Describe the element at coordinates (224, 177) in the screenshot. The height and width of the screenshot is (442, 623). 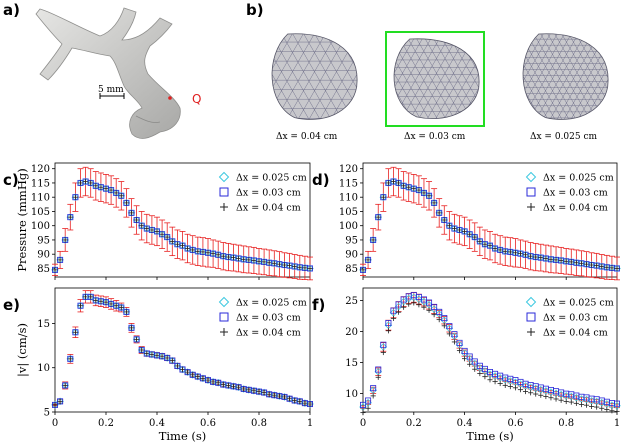
I see `legend-marker-diamond` at that location.